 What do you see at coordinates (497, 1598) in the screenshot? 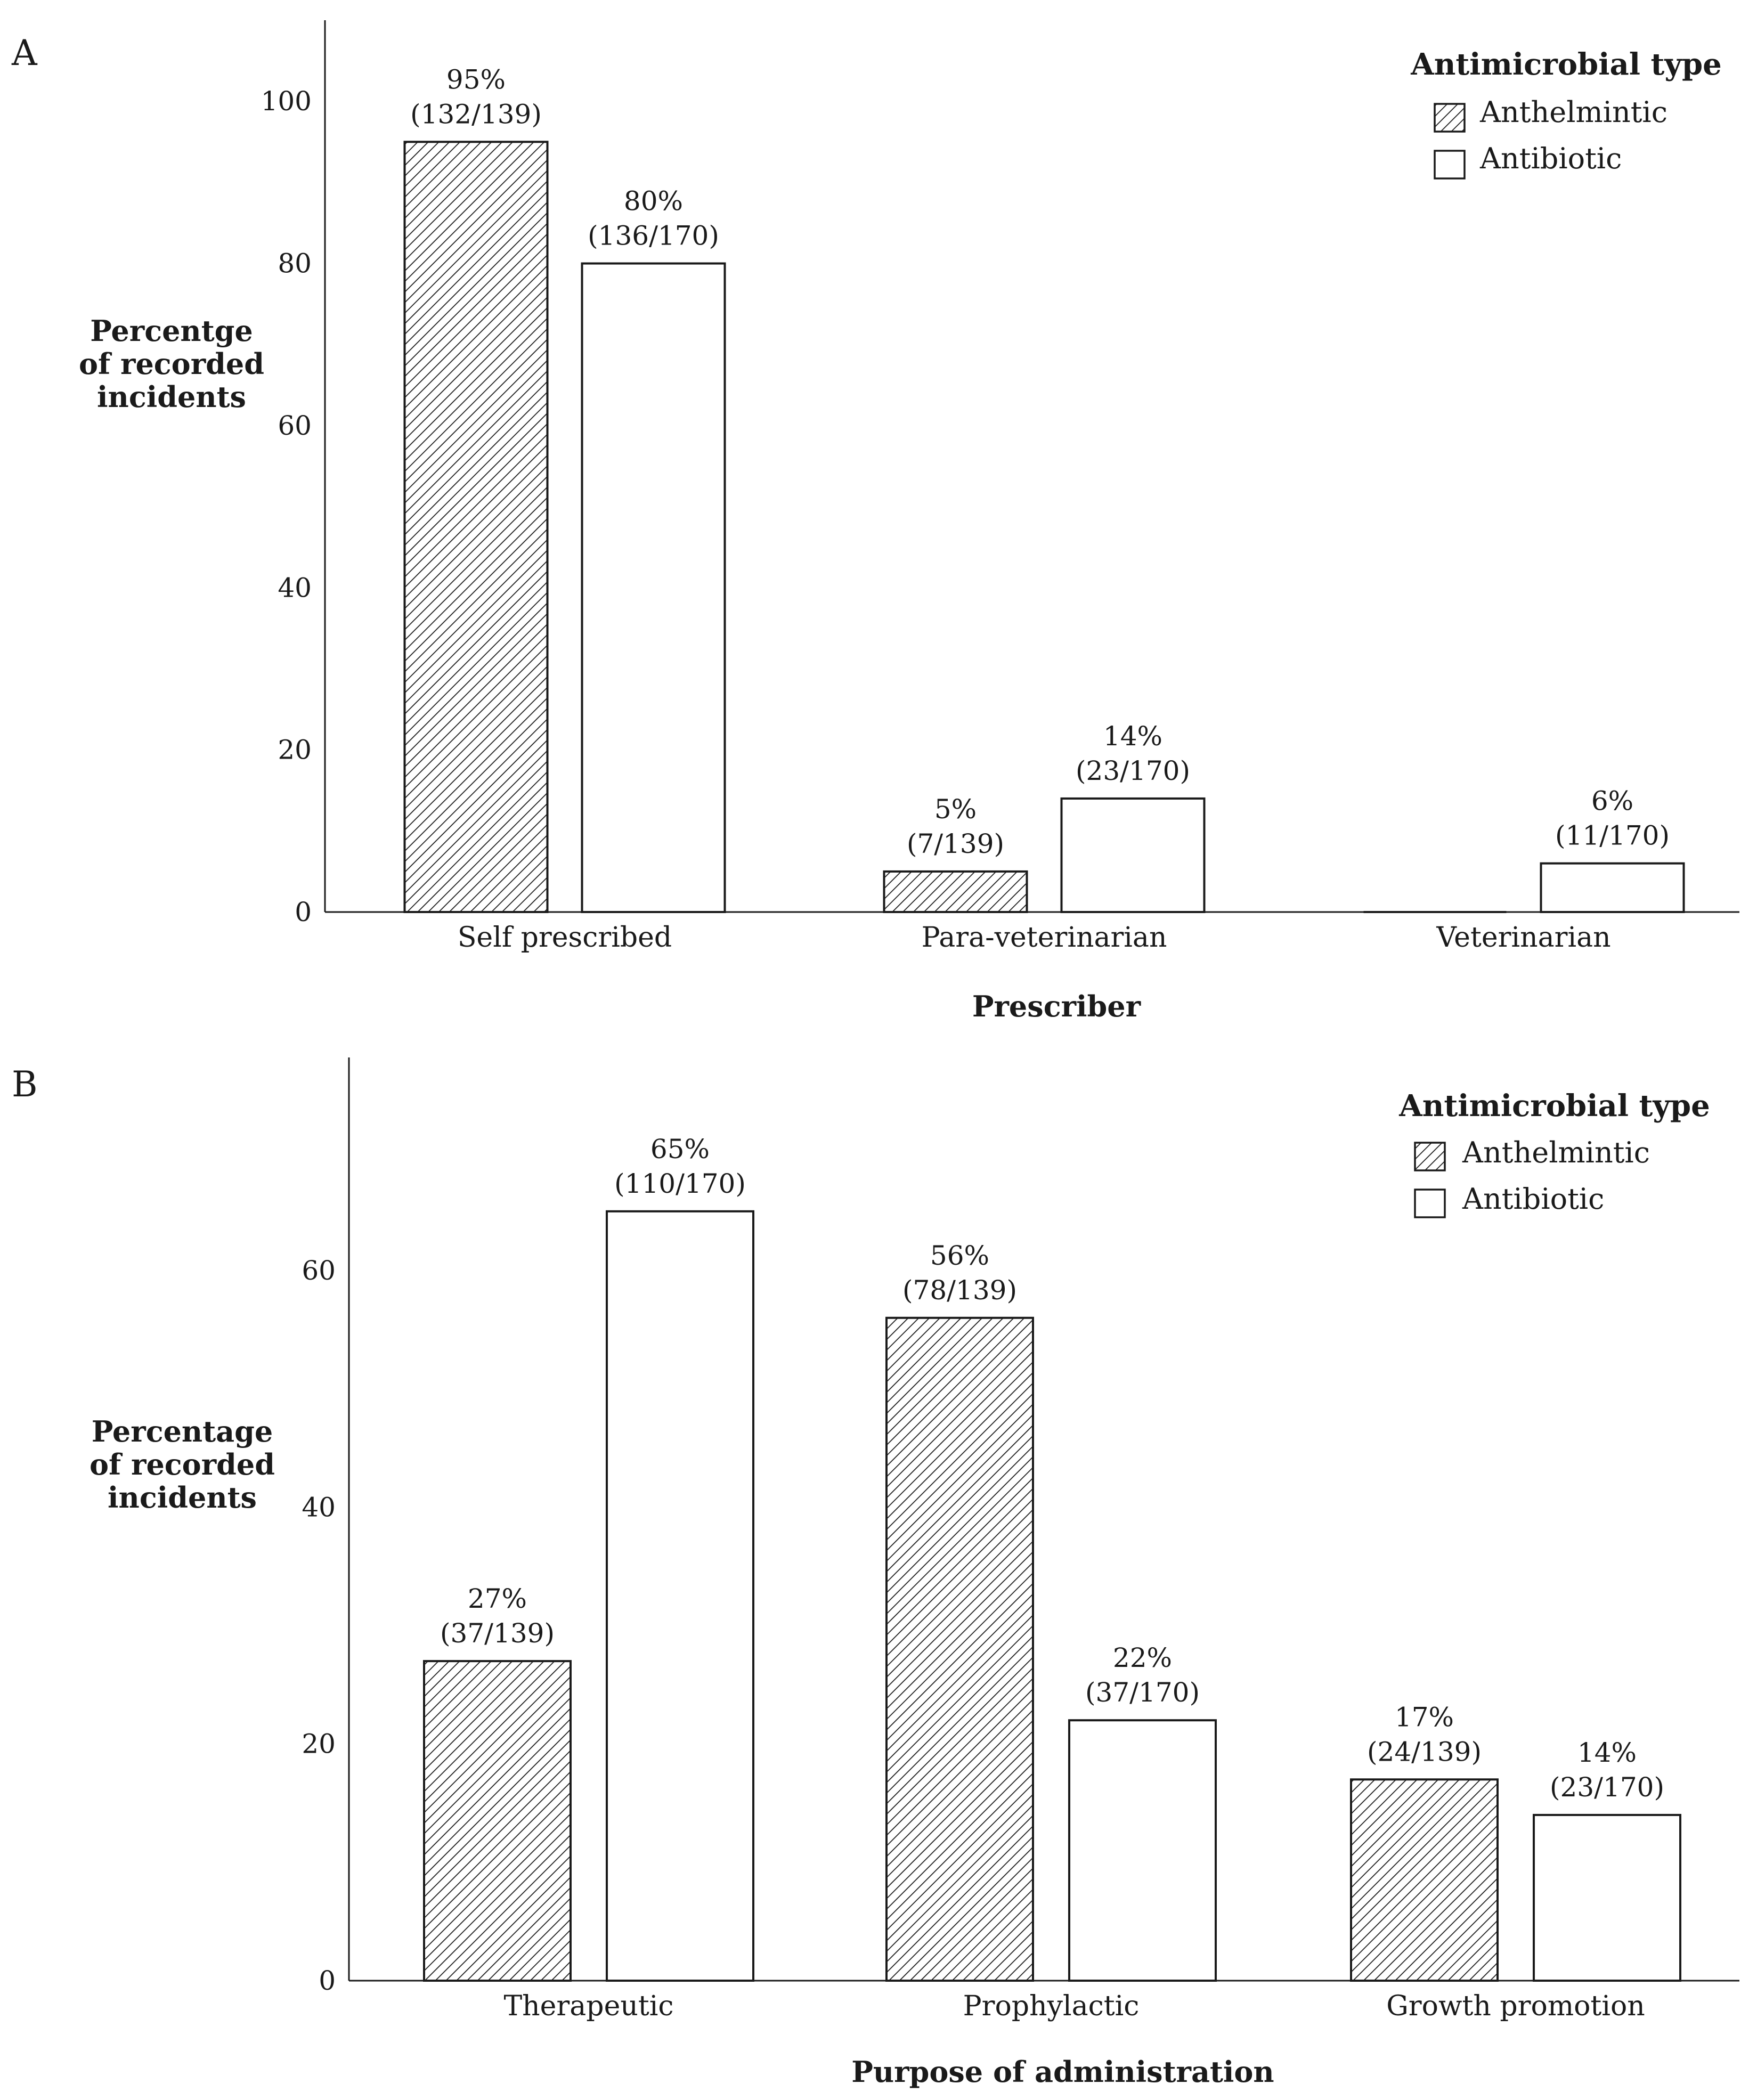
I see `data-label-percent: 27%` at bounding box center [497, 1598].